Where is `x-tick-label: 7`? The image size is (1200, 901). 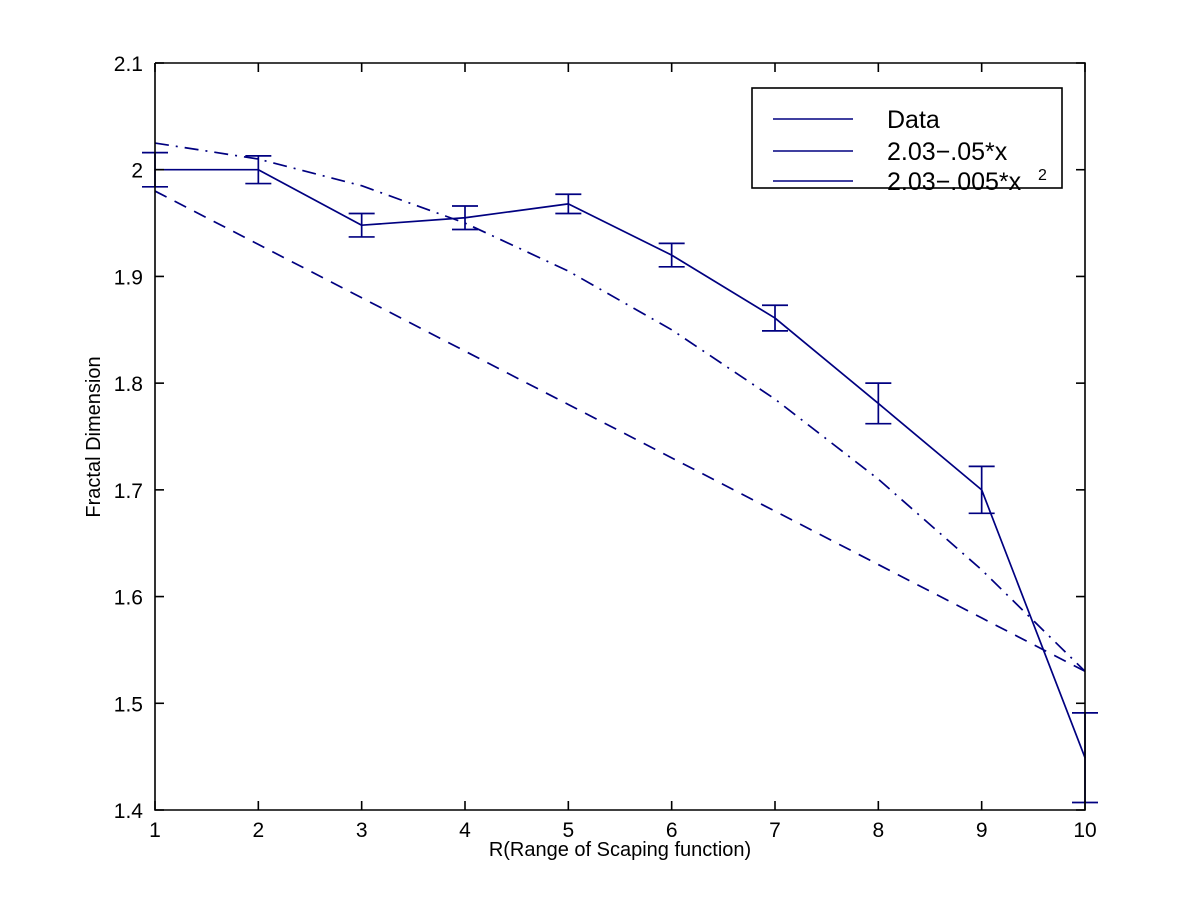 x-tick-label: 7 is located at coordinates (775, 830).